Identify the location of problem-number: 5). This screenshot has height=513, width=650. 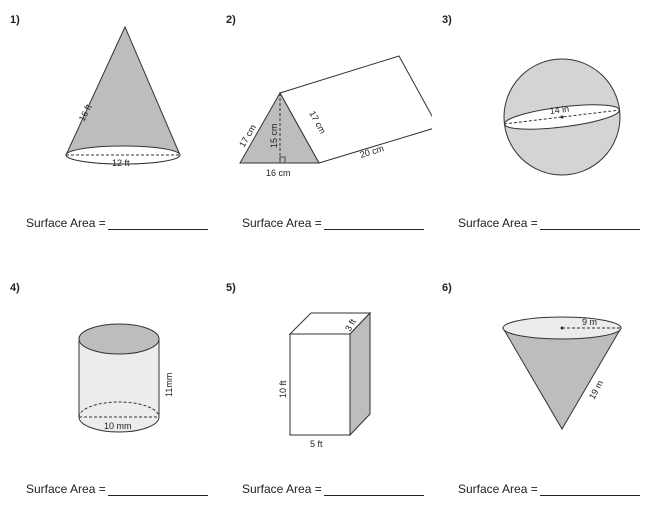
(231, 288).